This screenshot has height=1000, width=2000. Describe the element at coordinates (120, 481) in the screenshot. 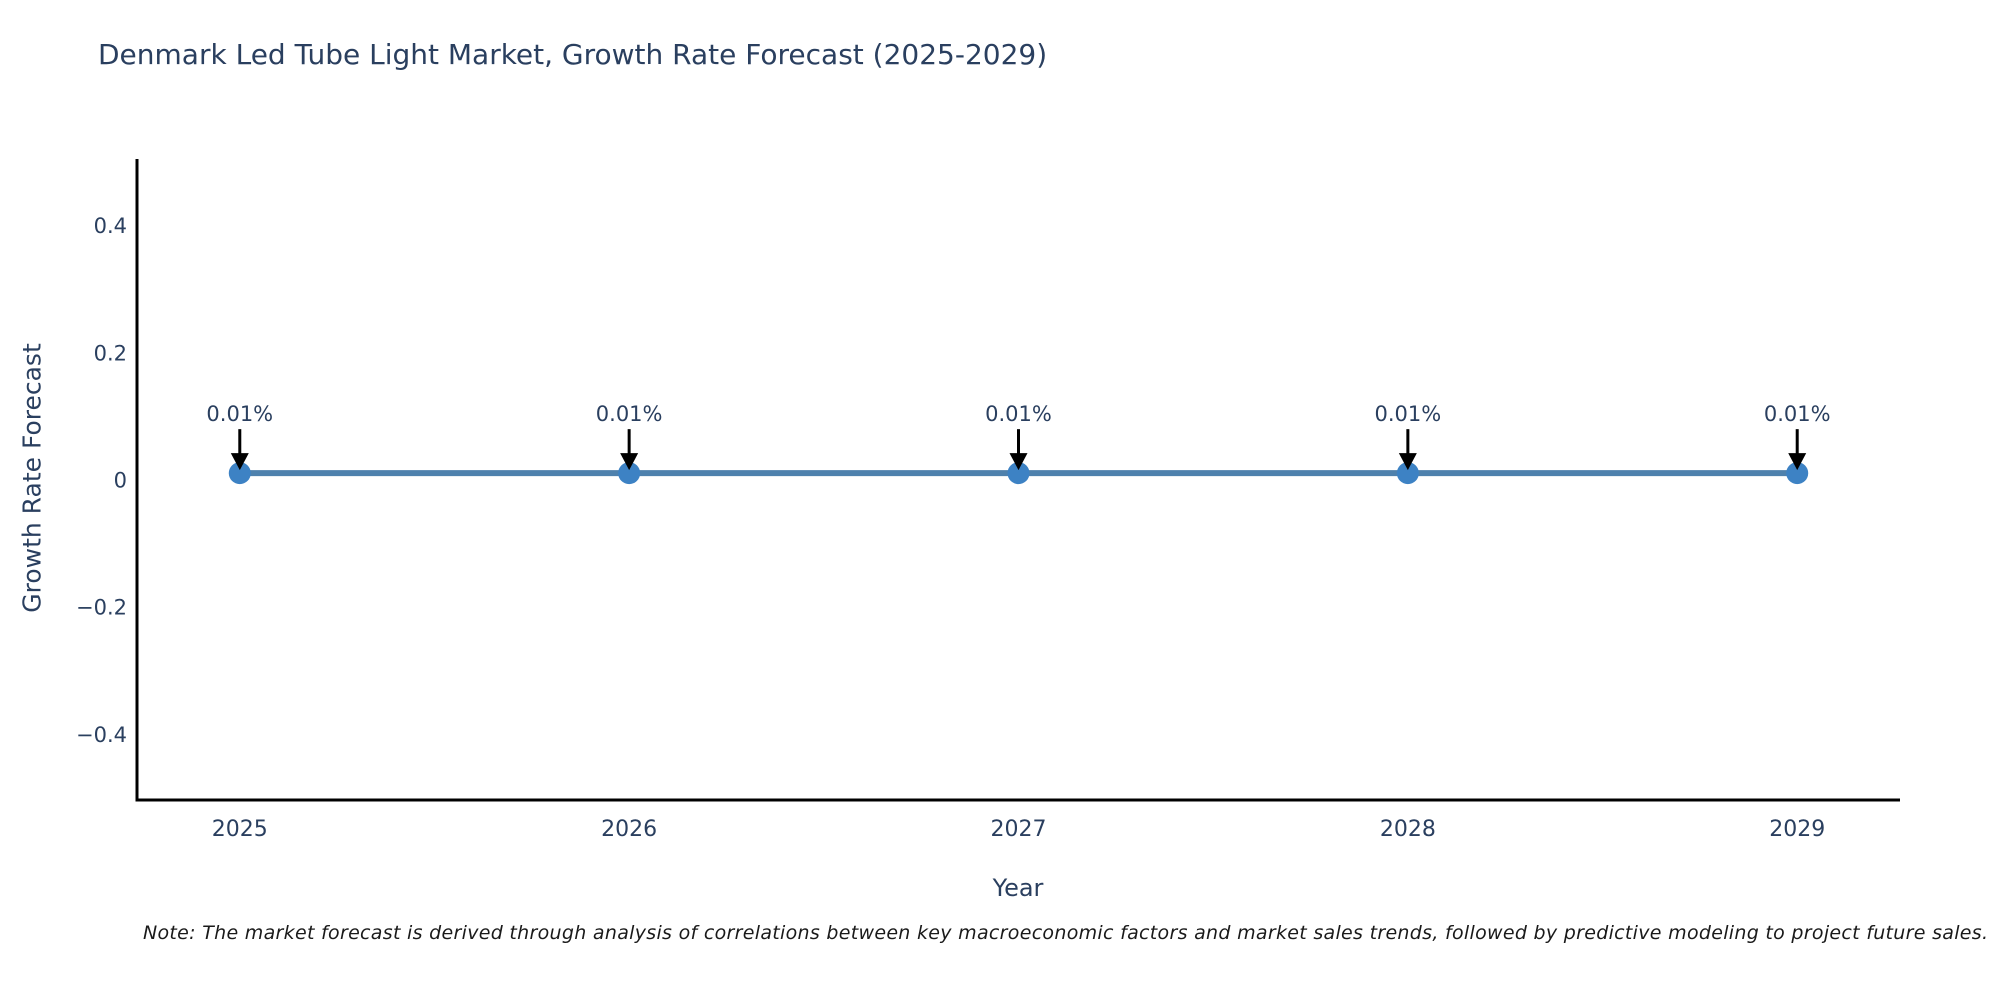

I see `y-tick-label: 0` at that location.